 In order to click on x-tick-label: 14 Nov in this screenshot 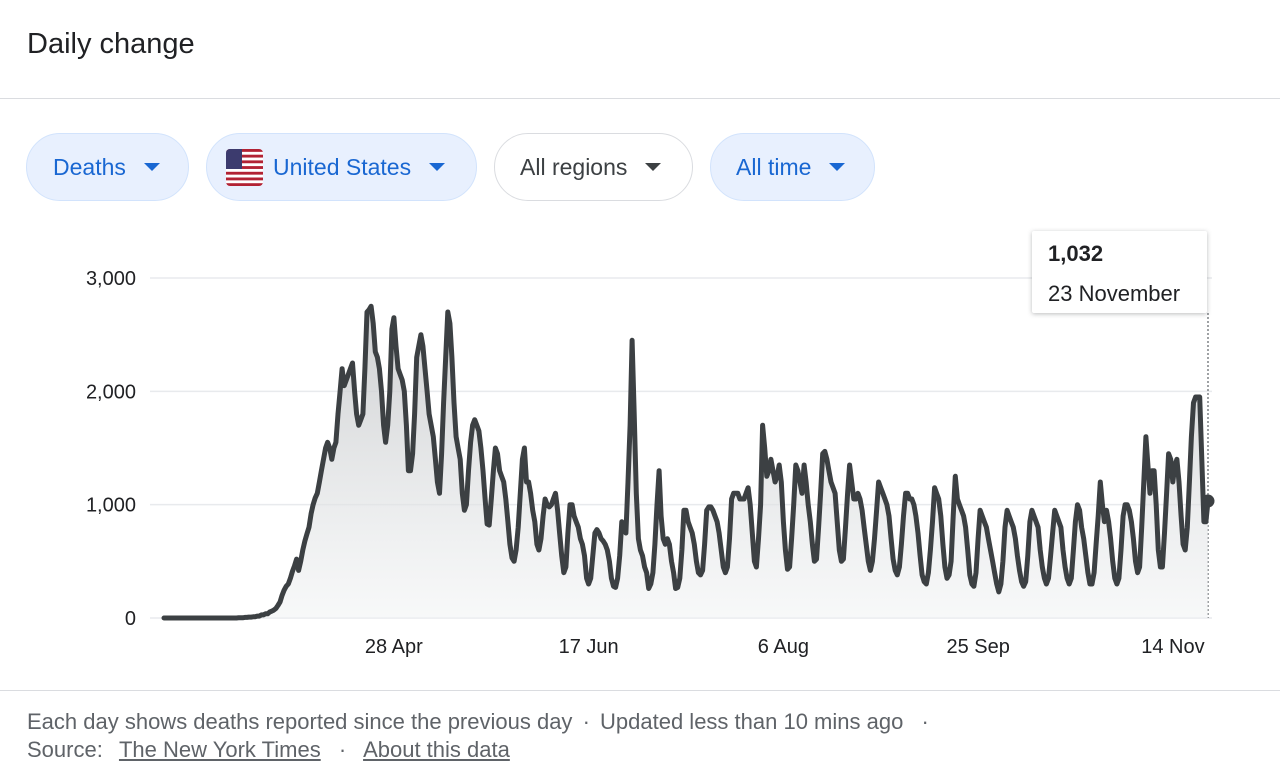, I will do `click(1172, 647)`.